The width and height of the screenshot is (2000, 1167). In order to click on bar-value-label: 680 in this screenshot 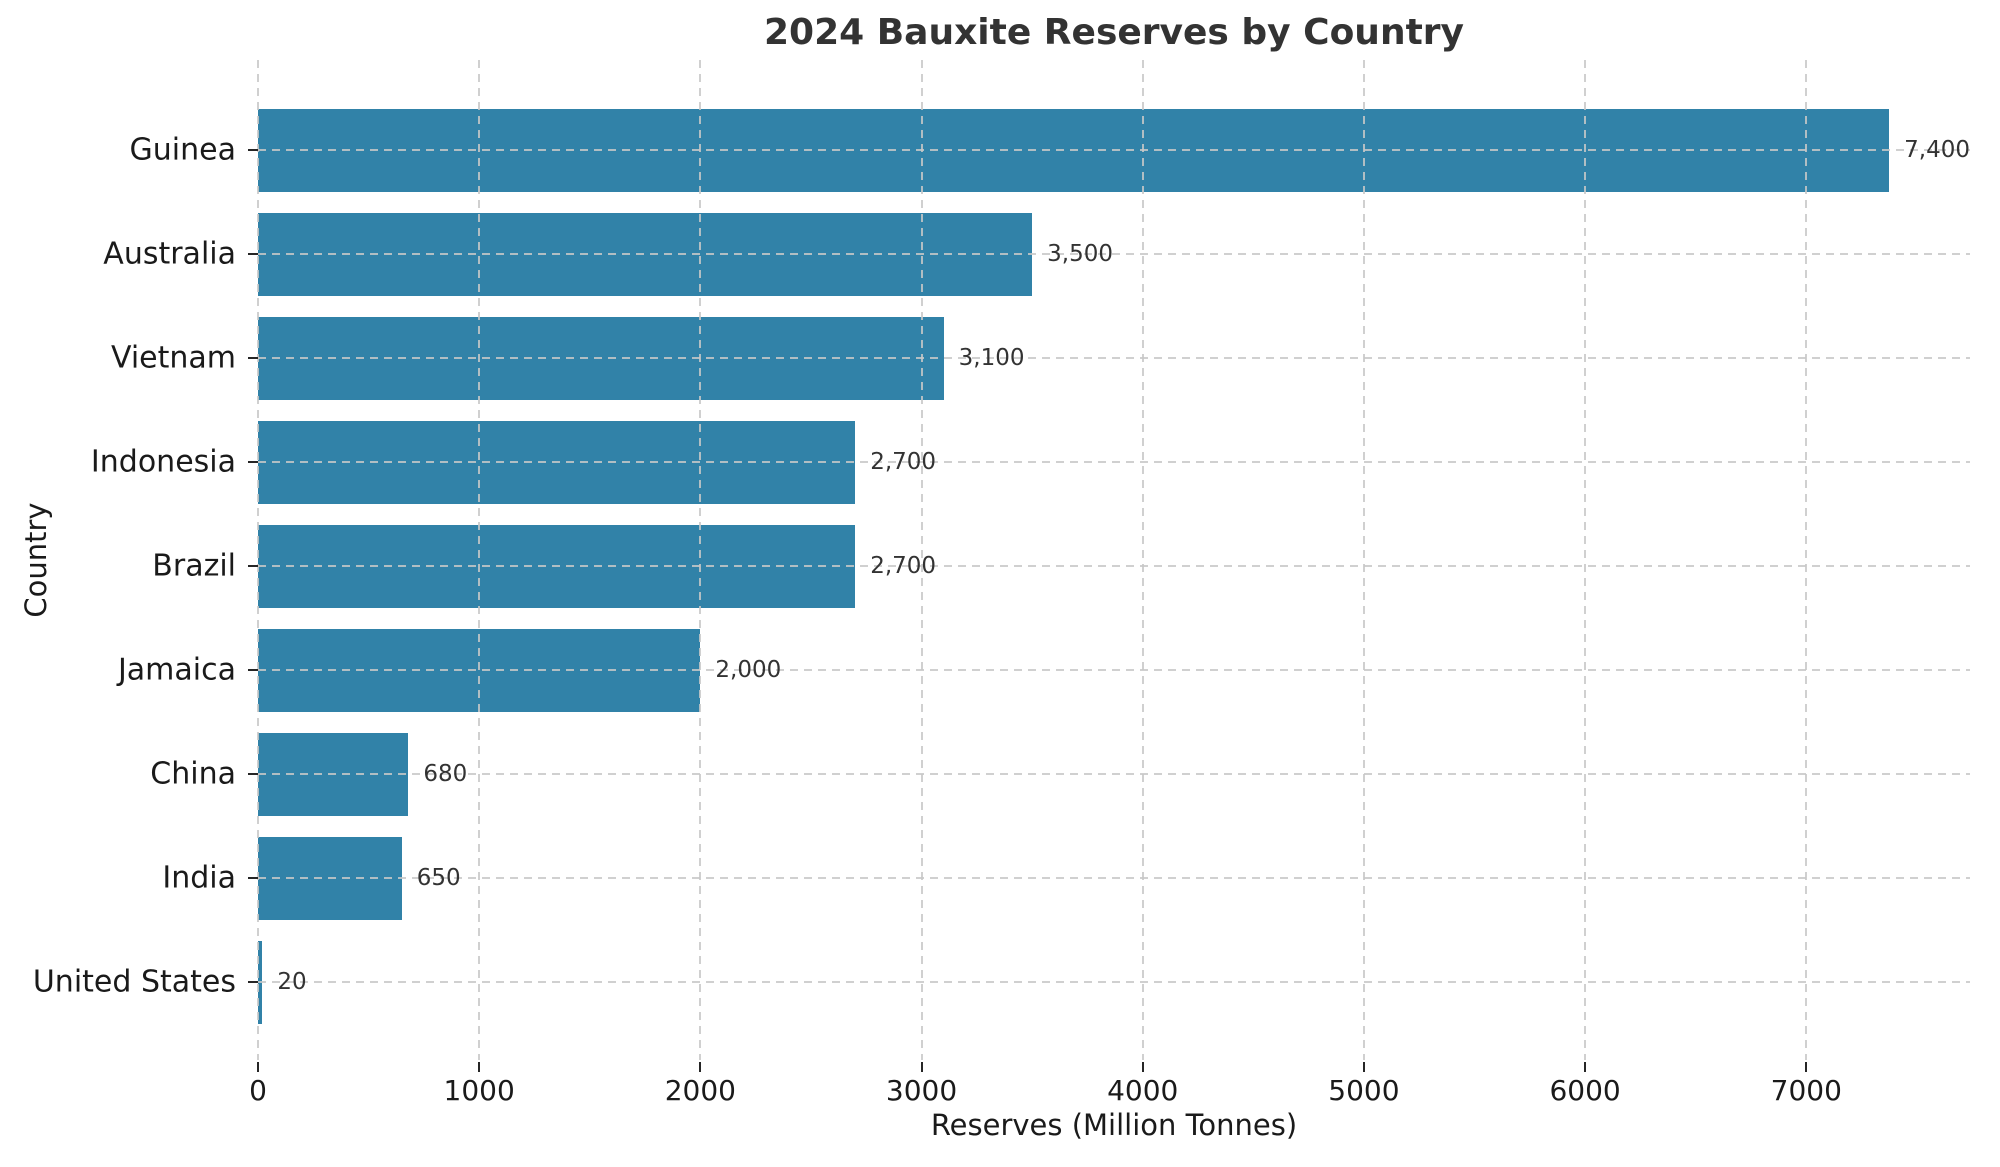, I will do `click(445, 774)`.